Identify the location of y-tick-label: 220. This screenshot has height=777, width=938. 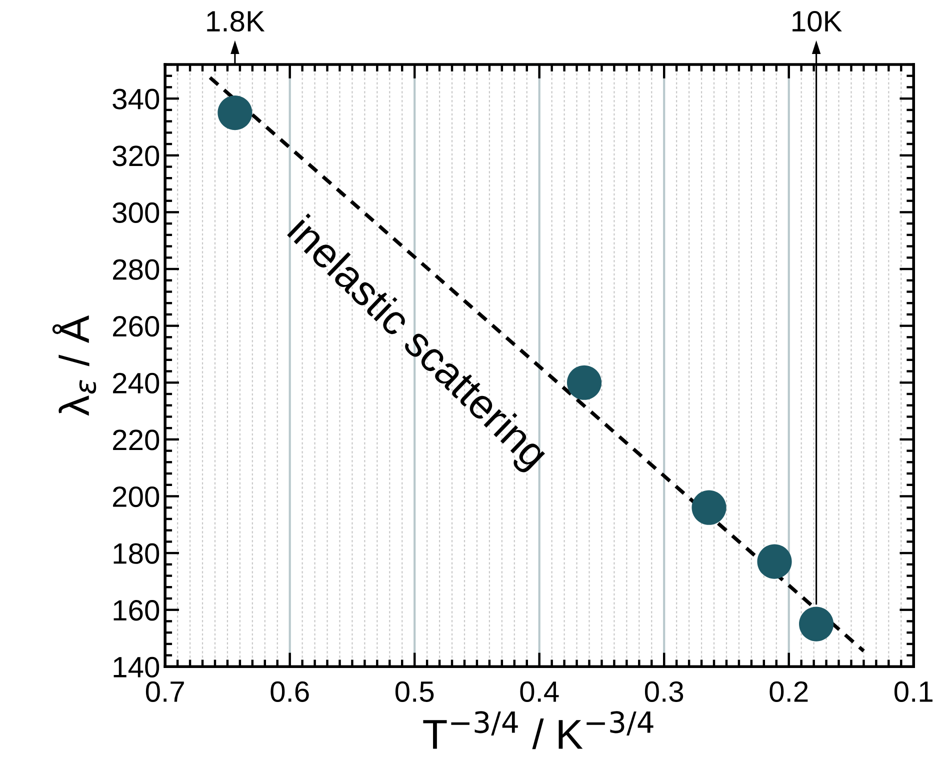
(136, 440).